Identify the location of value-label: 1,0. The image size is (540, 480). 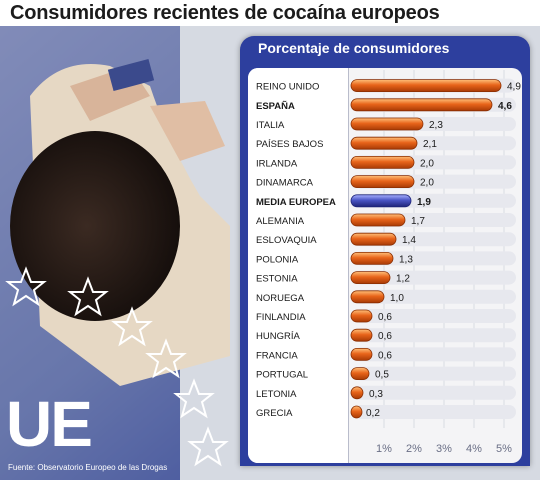
(397, 298).